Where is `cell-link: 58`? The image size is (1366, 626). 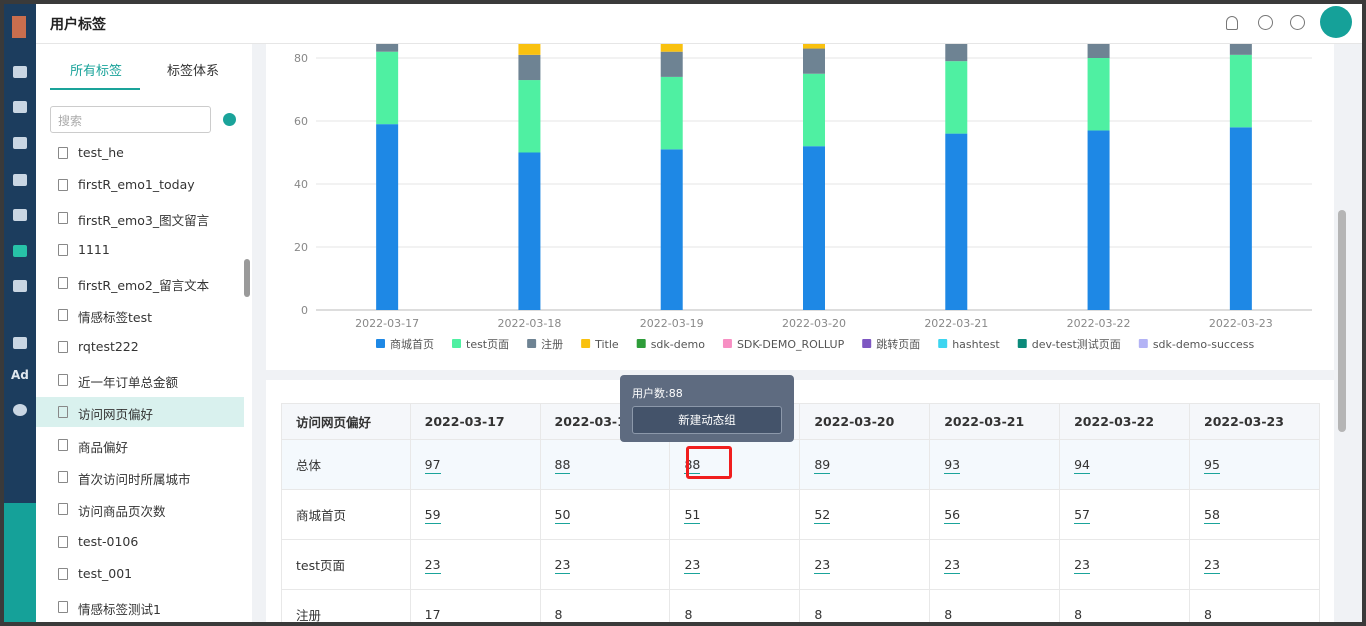 cell-link: 58 is located at coordinates (1212, 515).